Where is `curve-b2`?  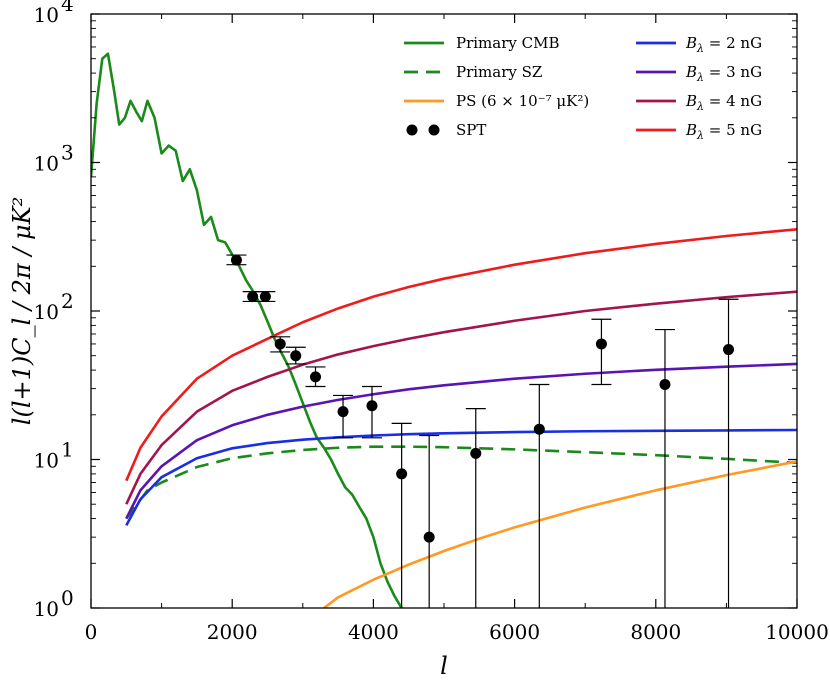
curve-b2 is located at coordinates (461, 477).